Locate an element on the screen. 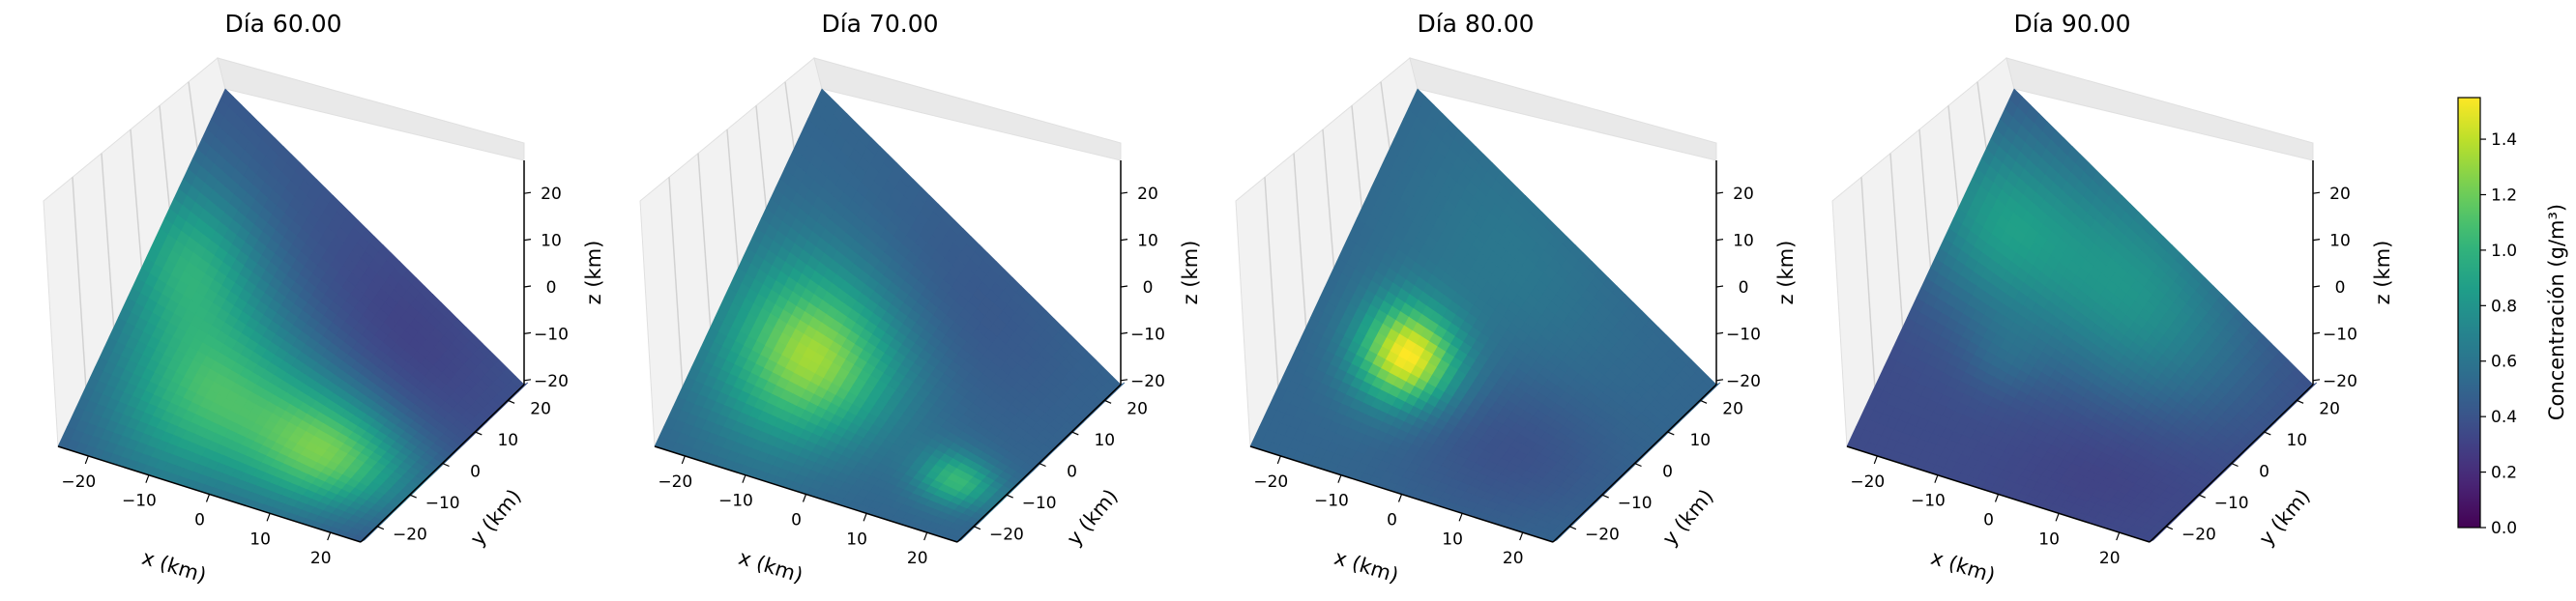 This screenshot has width=2576, height=601. panel-title: Día 80.00 is located at coordinates (1475, 24).